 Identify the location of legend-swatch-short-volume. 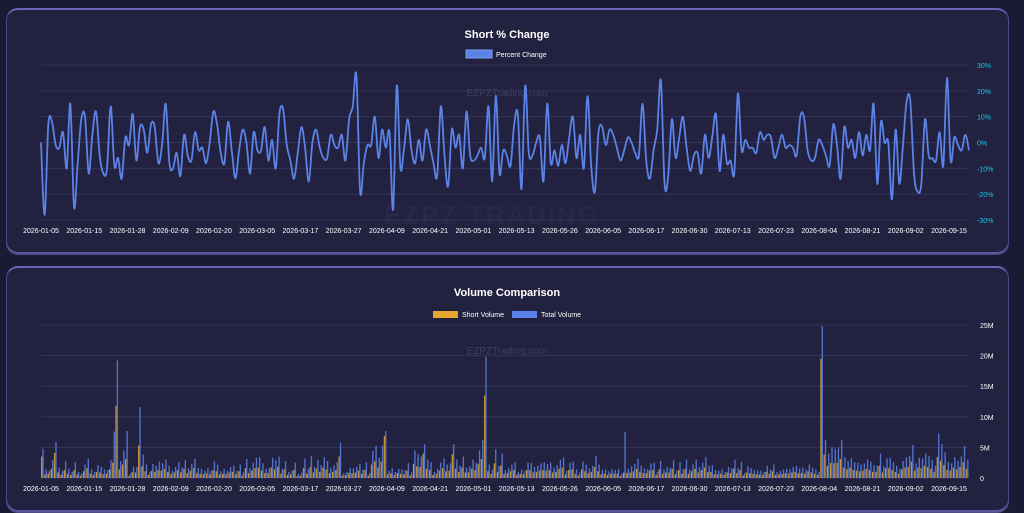
(445, 314).